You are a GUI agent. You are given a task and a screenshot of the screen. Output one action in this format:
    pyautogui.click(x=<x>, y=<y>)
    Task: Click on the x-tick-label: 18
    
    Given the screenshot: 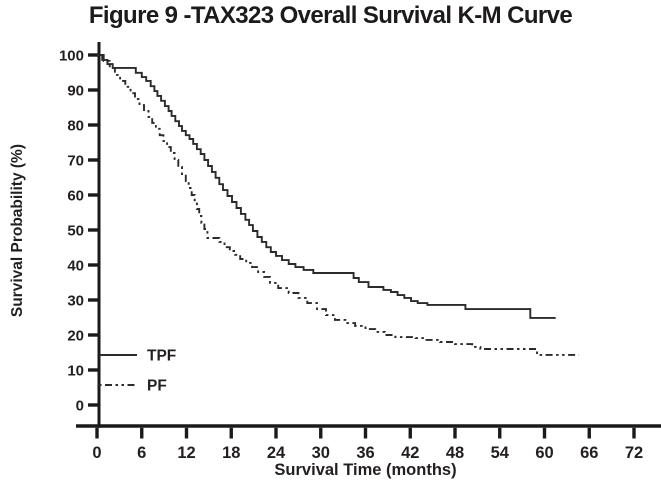 What is the action you would take?
    pyautogui.click(x=231, y=453)
    